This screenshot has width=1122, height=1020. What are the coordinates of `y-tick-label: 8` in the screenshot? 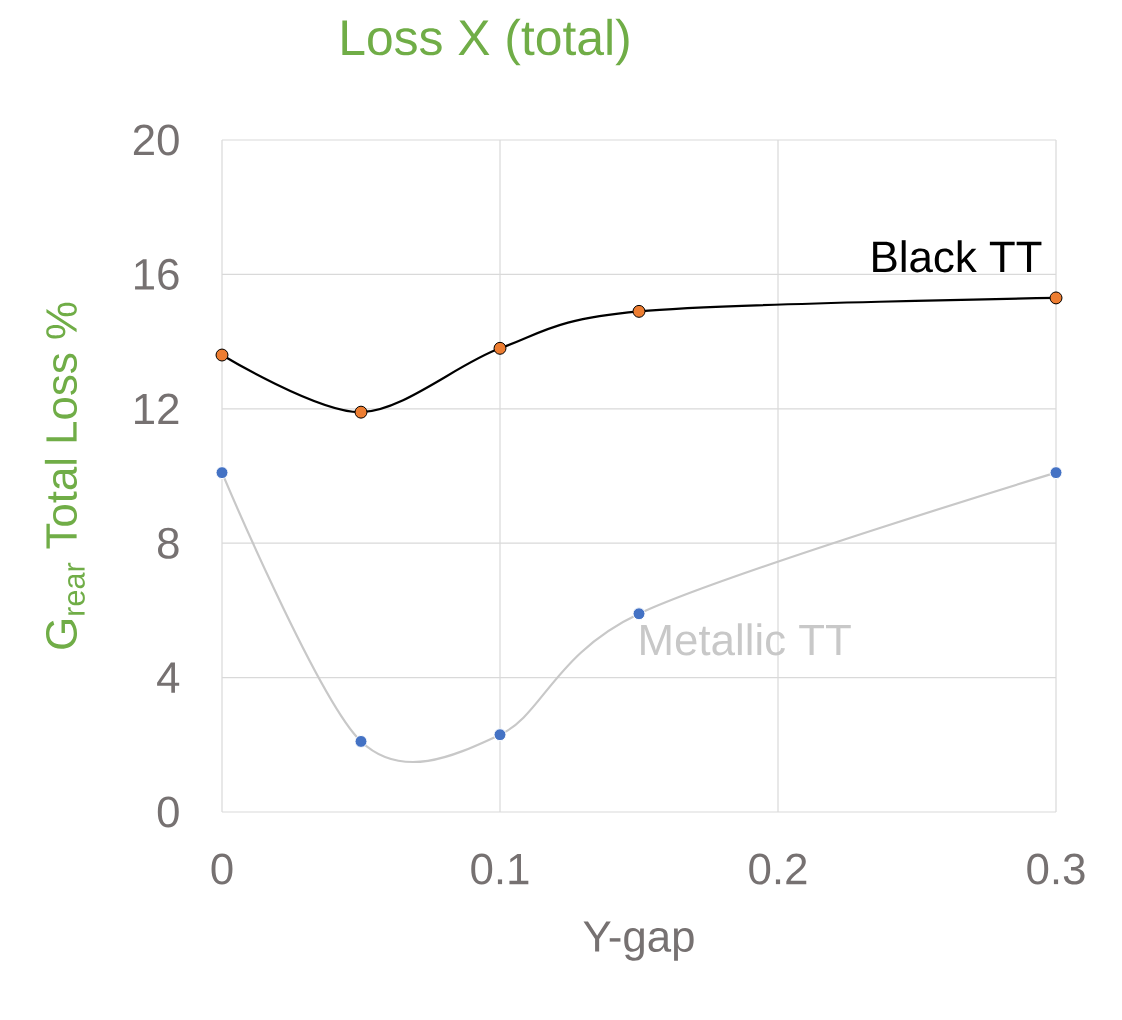 It's located at (168, 543).